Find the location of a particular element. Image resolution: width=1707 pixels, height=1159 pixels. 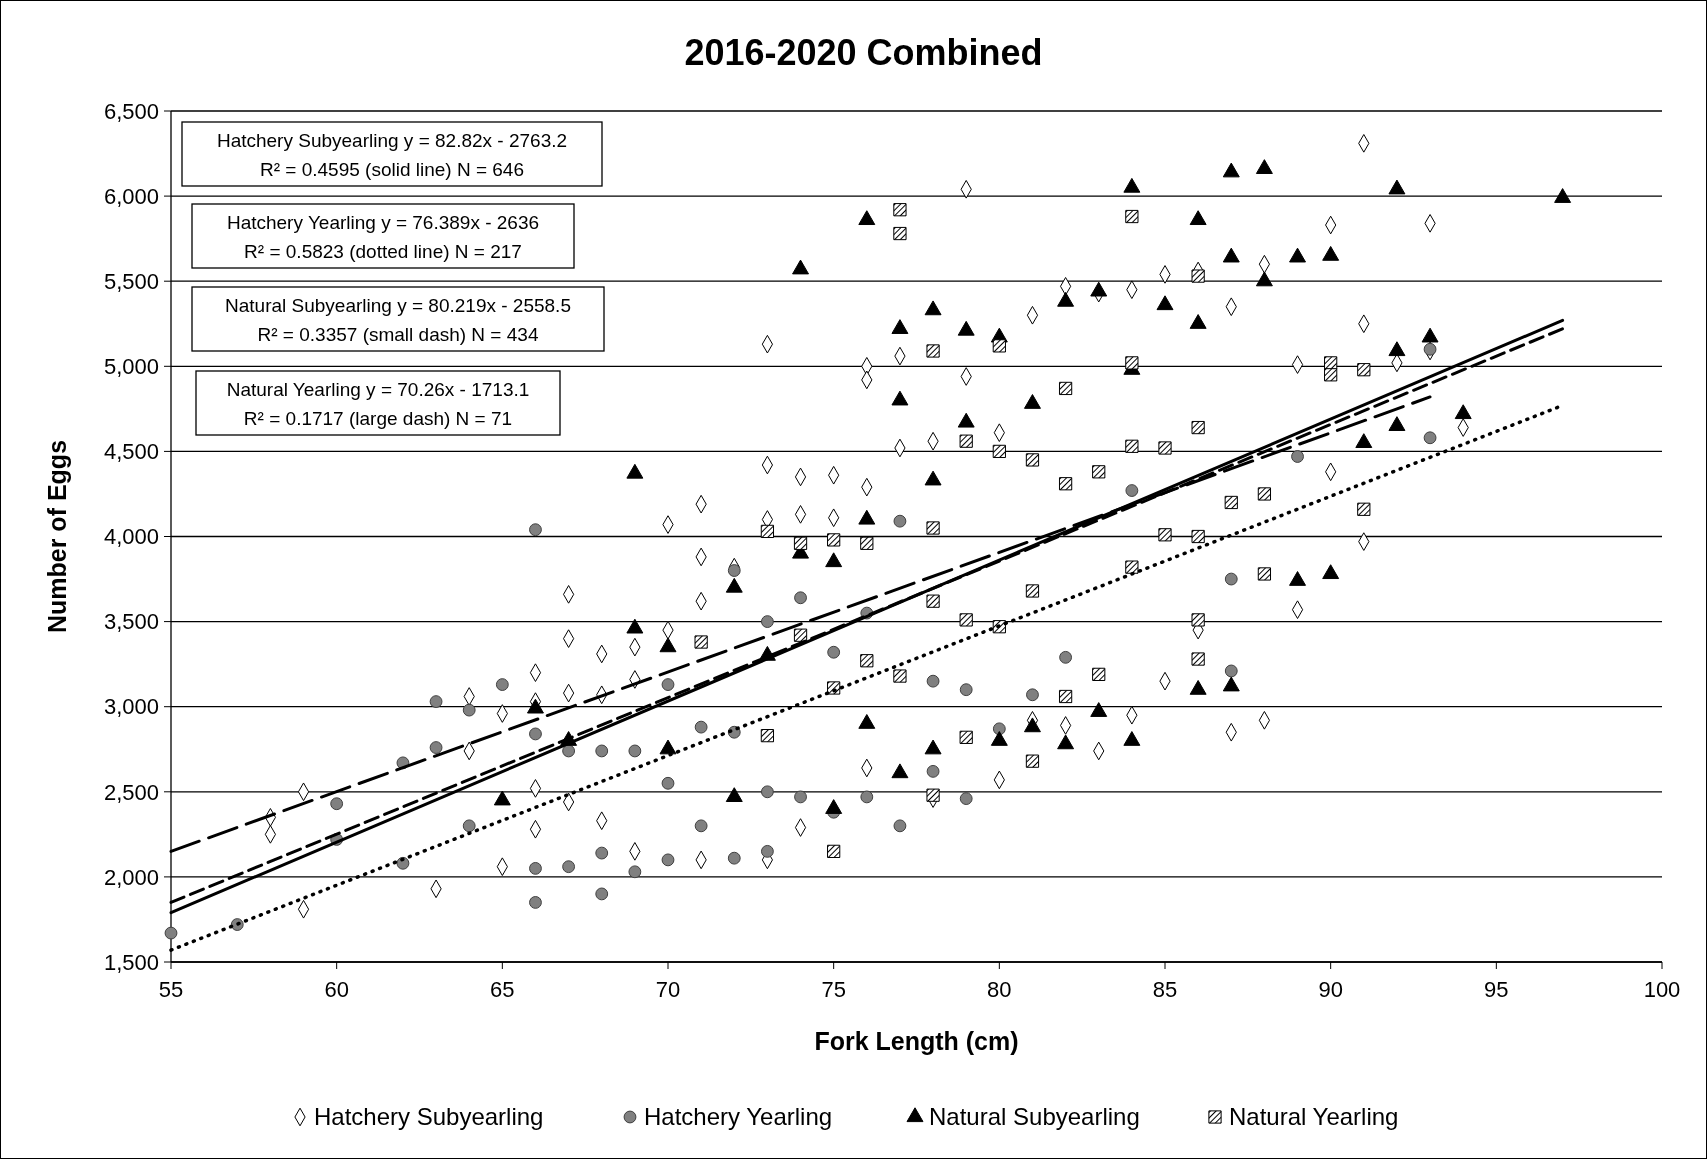

legend-label: Hatchery Yearling is located at coordinates (738, 1117).